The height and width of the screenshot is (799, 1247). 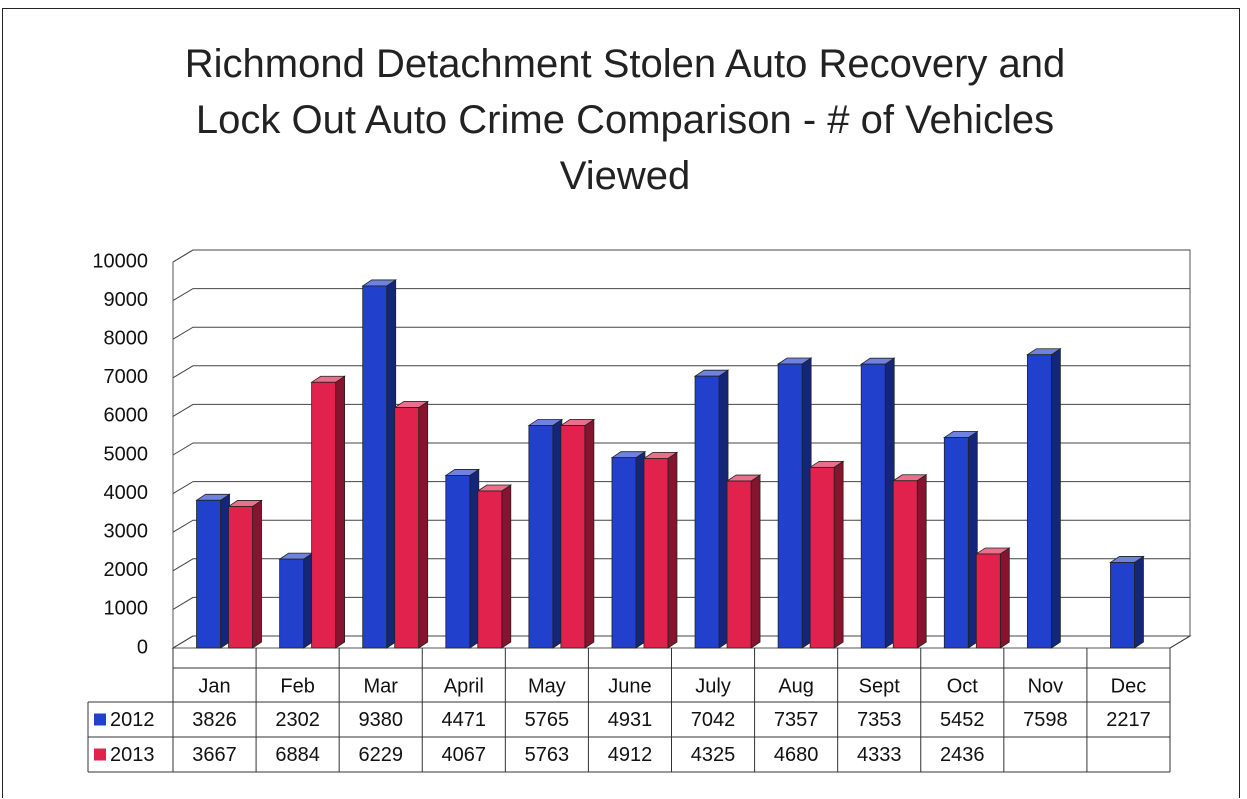 What do you see at coordinates (1128, 720) in the screenshot?
I see `table-value: 2217` at bounding box center [1128, 720].